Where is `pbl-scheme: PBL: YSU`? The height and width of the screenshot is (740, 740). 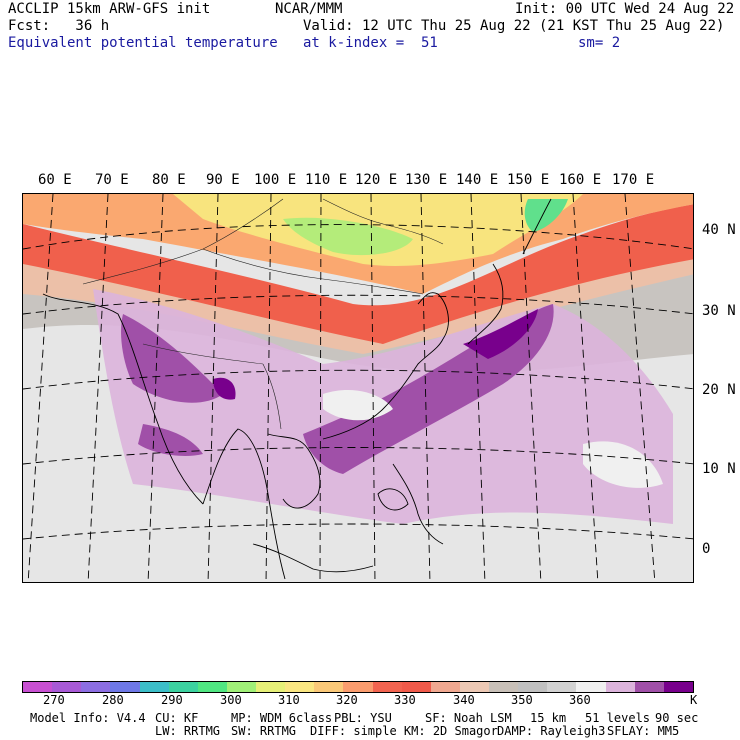 pbl-scheme: PBL: YSU is located at coordinates (363, 718).